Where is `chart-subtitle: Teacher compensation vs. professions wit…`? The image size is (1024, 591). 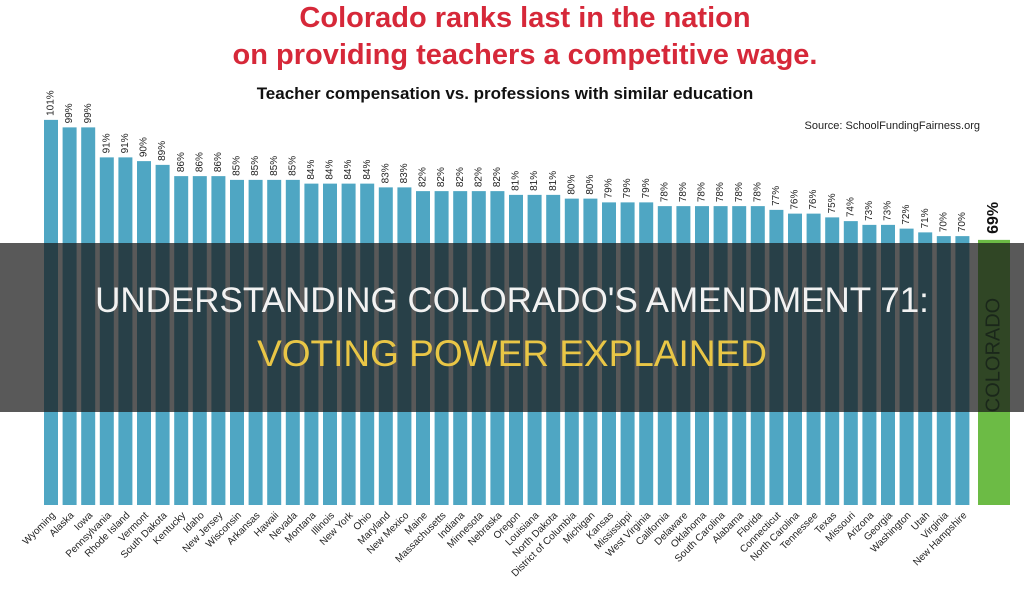
chart-subtitle: Teacher compensation vs. professions wit… is located at coordinates (505, 93).